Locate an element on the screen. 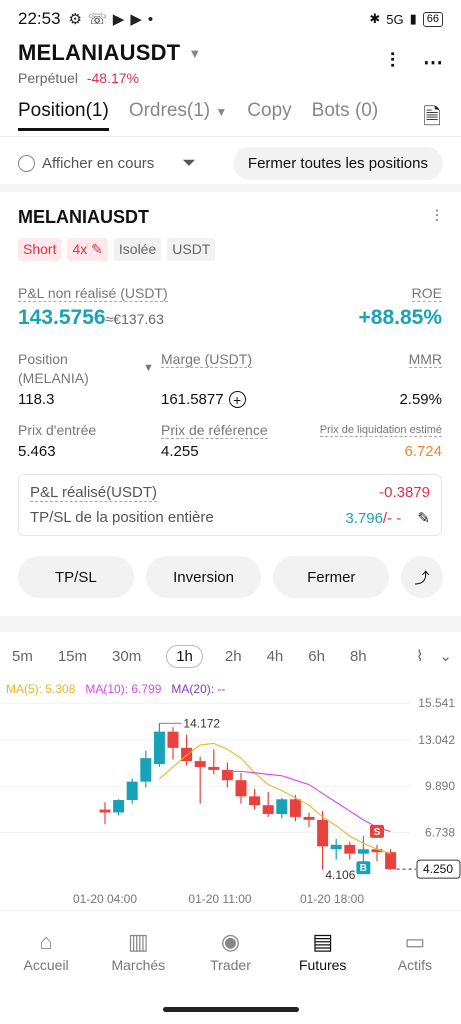  leverage-value: 4x is located at coordinates (80, 249).